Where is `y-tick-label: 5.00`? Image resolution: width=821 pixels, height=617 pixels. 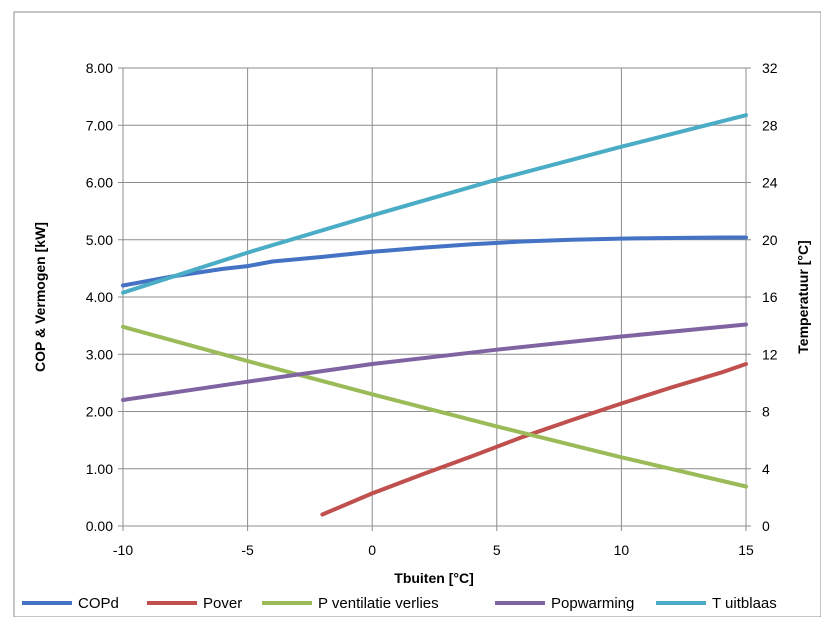
y-tick-label: 5.00 is located at coordinates (99, 240).